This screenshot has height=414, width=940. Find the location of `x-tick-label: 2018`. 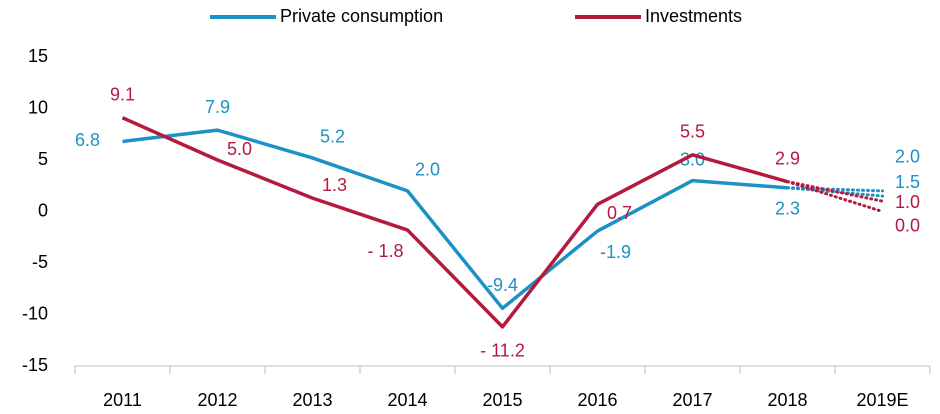

x-tick-label: 2018 is located at coordinates (787, 400).